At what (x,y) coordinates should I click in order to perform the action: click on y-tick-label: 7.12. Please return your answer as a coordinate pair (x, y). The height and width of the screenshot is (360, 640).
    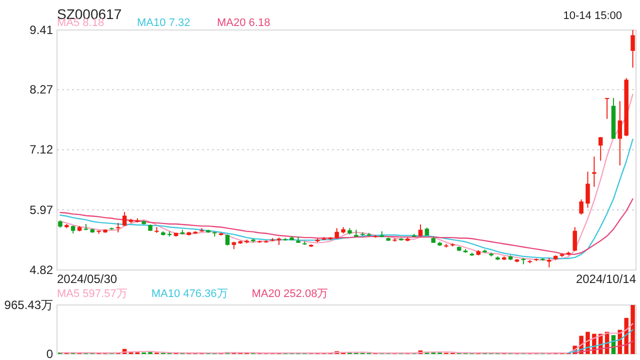
    Looking at the image, I should click on (42, 149).